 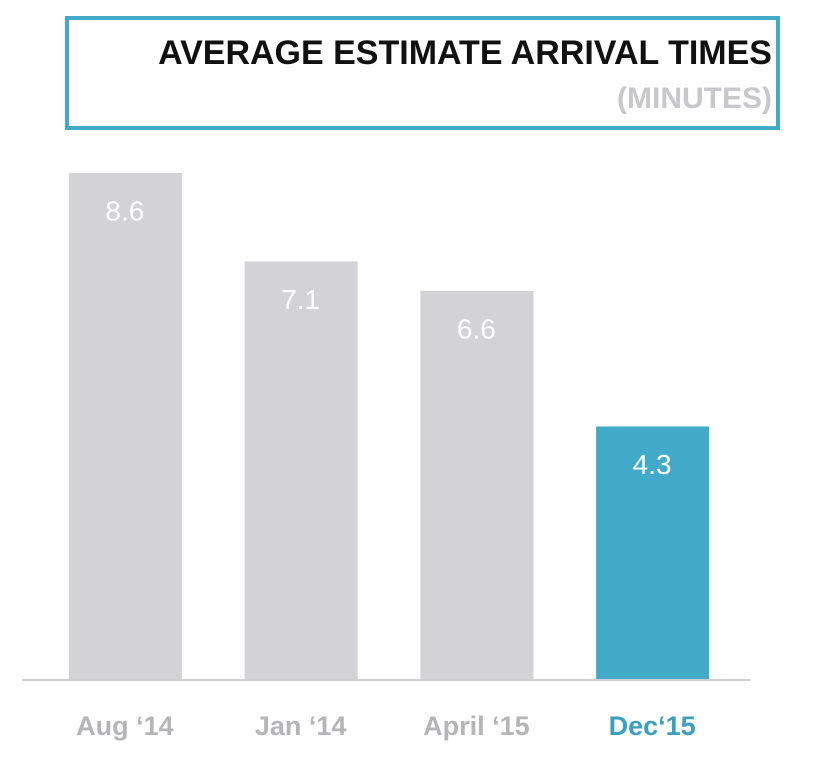 What do you see at coordinates (300, 299) in the screenshot?
I see `value-label: 7.1` at bounding box center [300, 299].